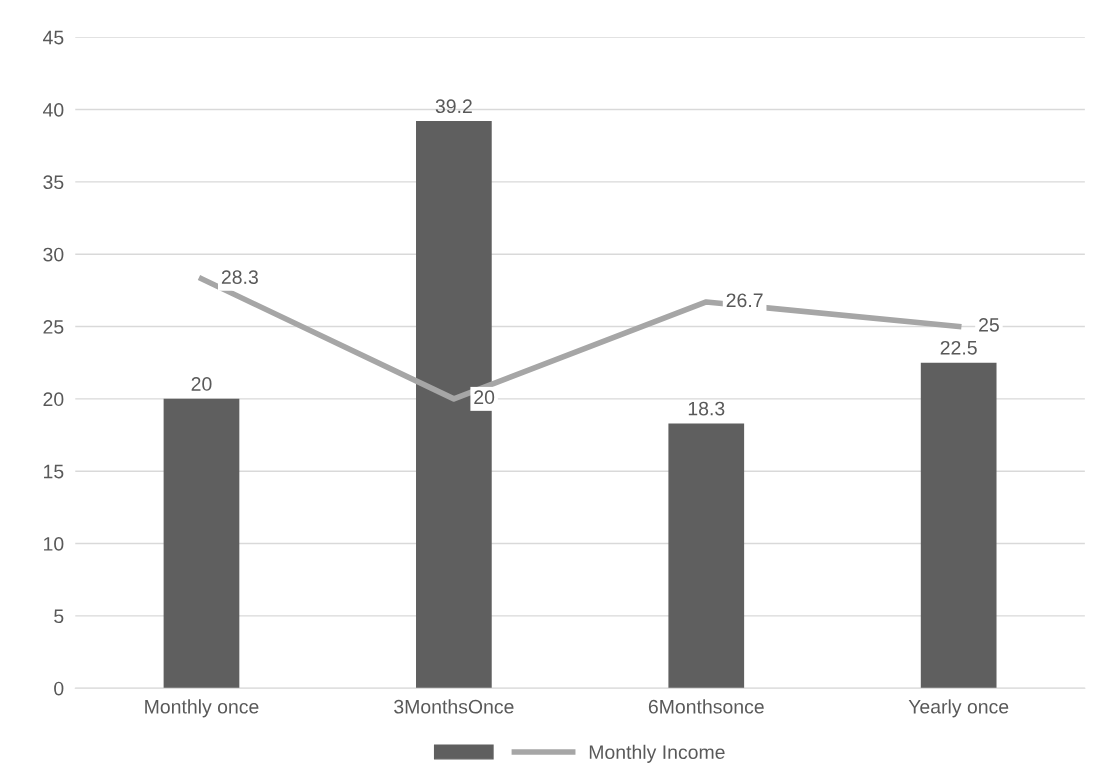  Describe the element at coordinates (454, 706) in the screenshot. I see `x-tick-label: 3MonthsOnce` at that location.